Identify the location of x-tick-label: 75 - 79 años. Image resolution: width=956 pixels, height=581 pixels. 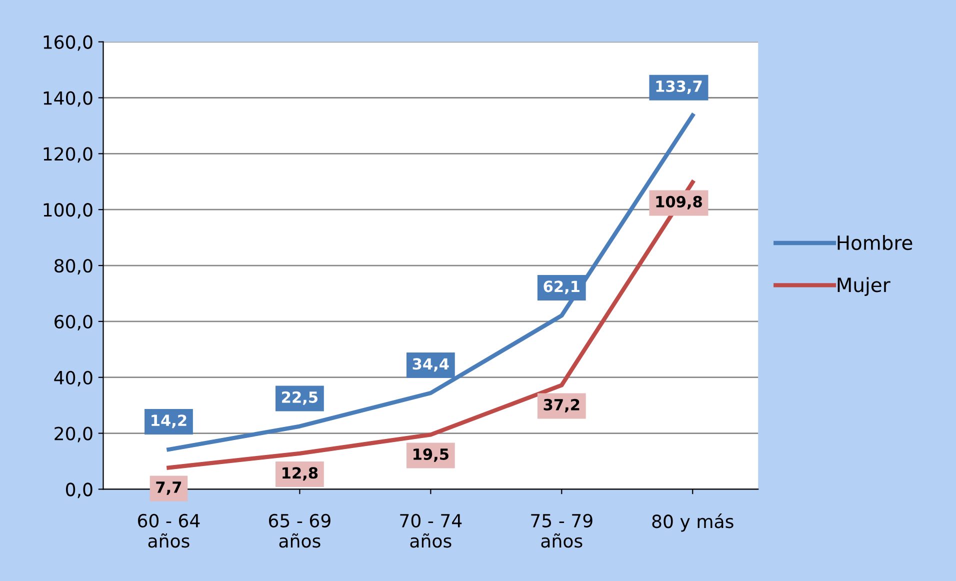
(561, 531).